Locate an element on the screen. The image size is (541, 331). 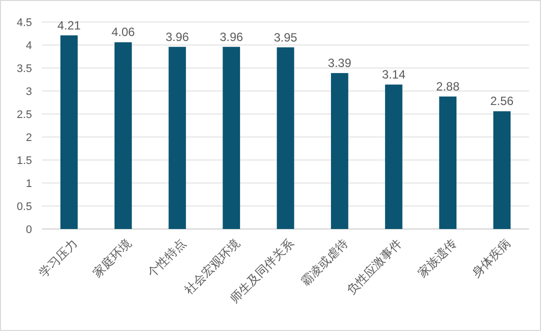
y-tick-label: 3 is located at coordinates (29, 92).